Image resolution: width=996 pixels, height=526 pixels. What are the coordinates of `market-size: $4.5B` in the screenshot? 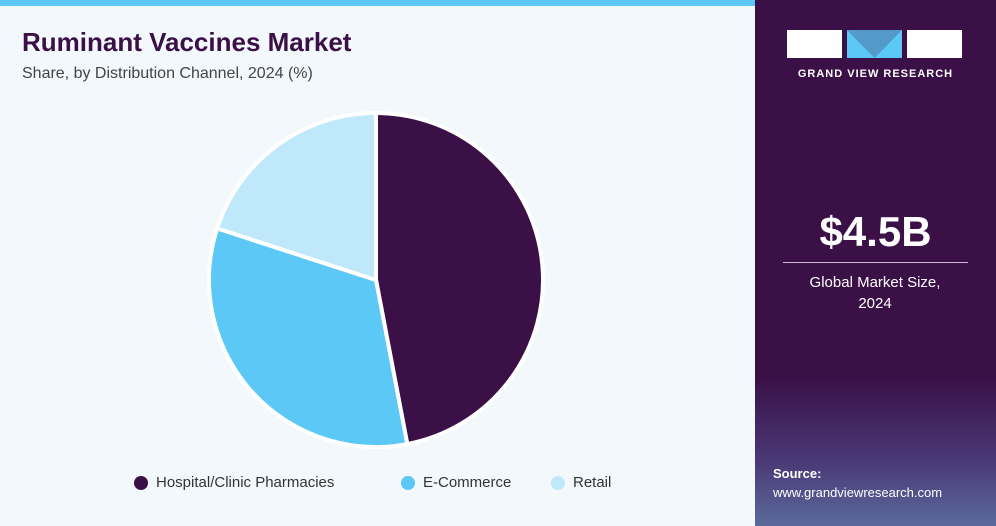 It's located at (875, 231).